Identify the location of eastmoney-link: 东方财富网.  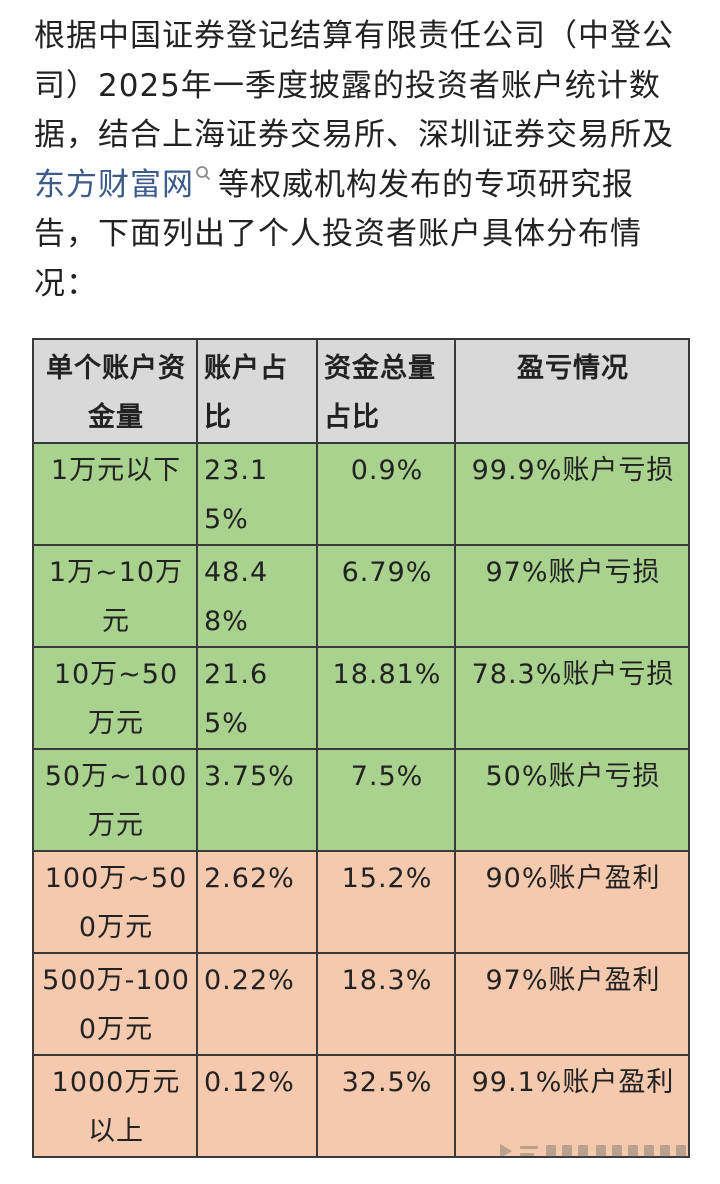
(114, 184).